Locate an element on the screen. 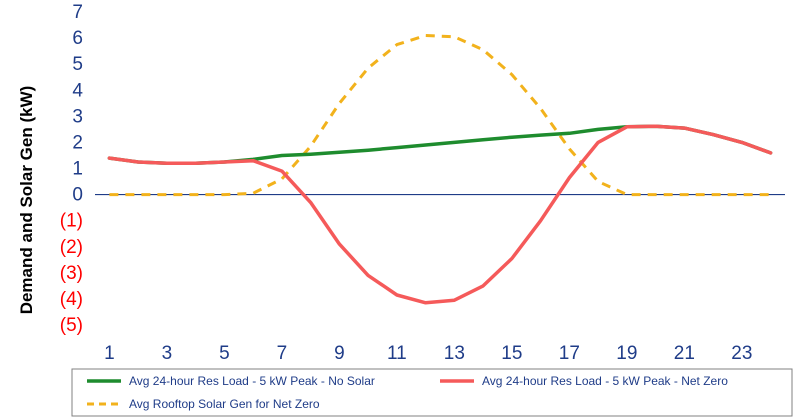 Image resolution: width=800 pixels, height=419 pixels. y-tick-label: 7 is located at coordinates (77, 12).